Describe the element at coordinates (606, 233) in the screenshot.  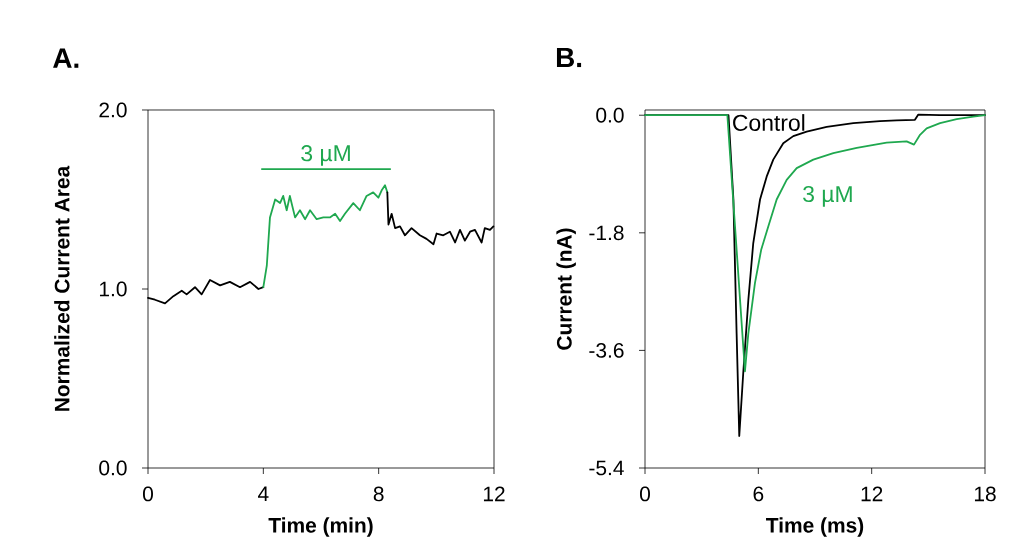
I see `y-tick-label: -1.8` at that location.